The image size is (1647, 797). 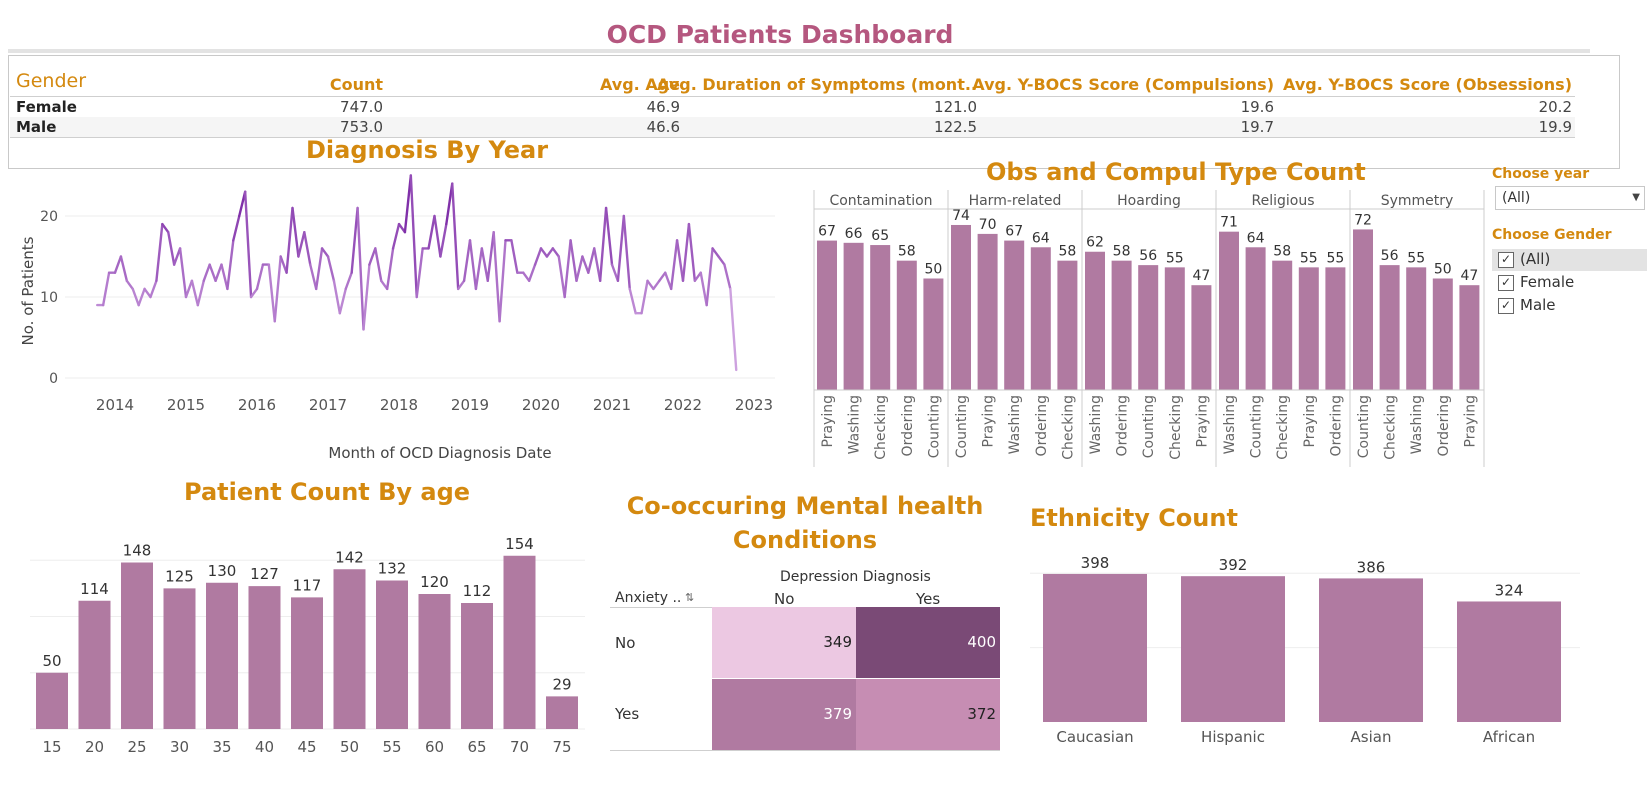 What do you see at coordinates (880, 236) in the screenshot?
I see `obs-bar-value: 65` at bounding box center [880, 236].